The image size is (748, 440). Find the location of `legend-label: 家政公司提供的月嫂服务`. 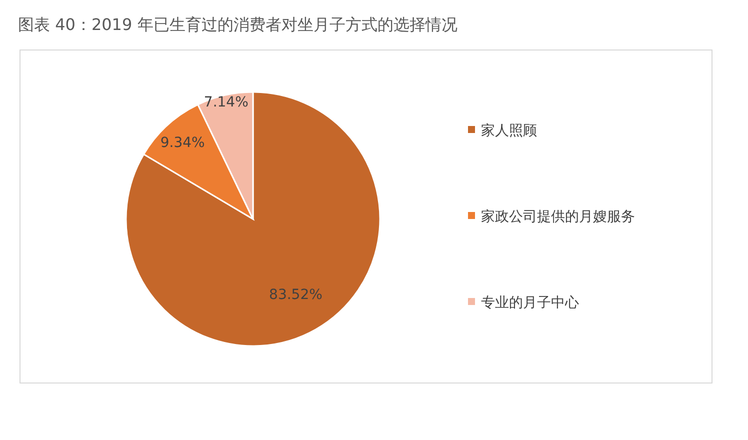

legend-label: 家政公司提供的月嫂服务 is located at coordinates (558, 217).